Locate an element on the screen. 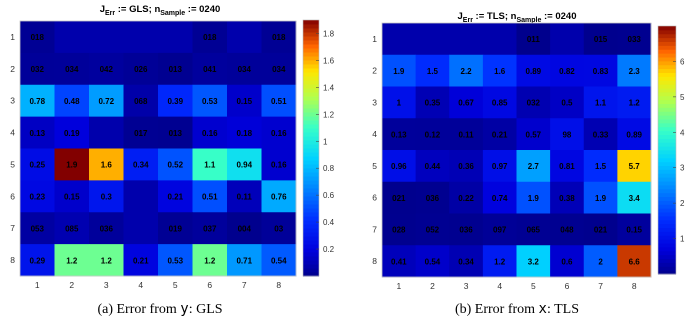 The image size is (699, 327). y-tick-label: 2 is located at coordinates (374, 71).